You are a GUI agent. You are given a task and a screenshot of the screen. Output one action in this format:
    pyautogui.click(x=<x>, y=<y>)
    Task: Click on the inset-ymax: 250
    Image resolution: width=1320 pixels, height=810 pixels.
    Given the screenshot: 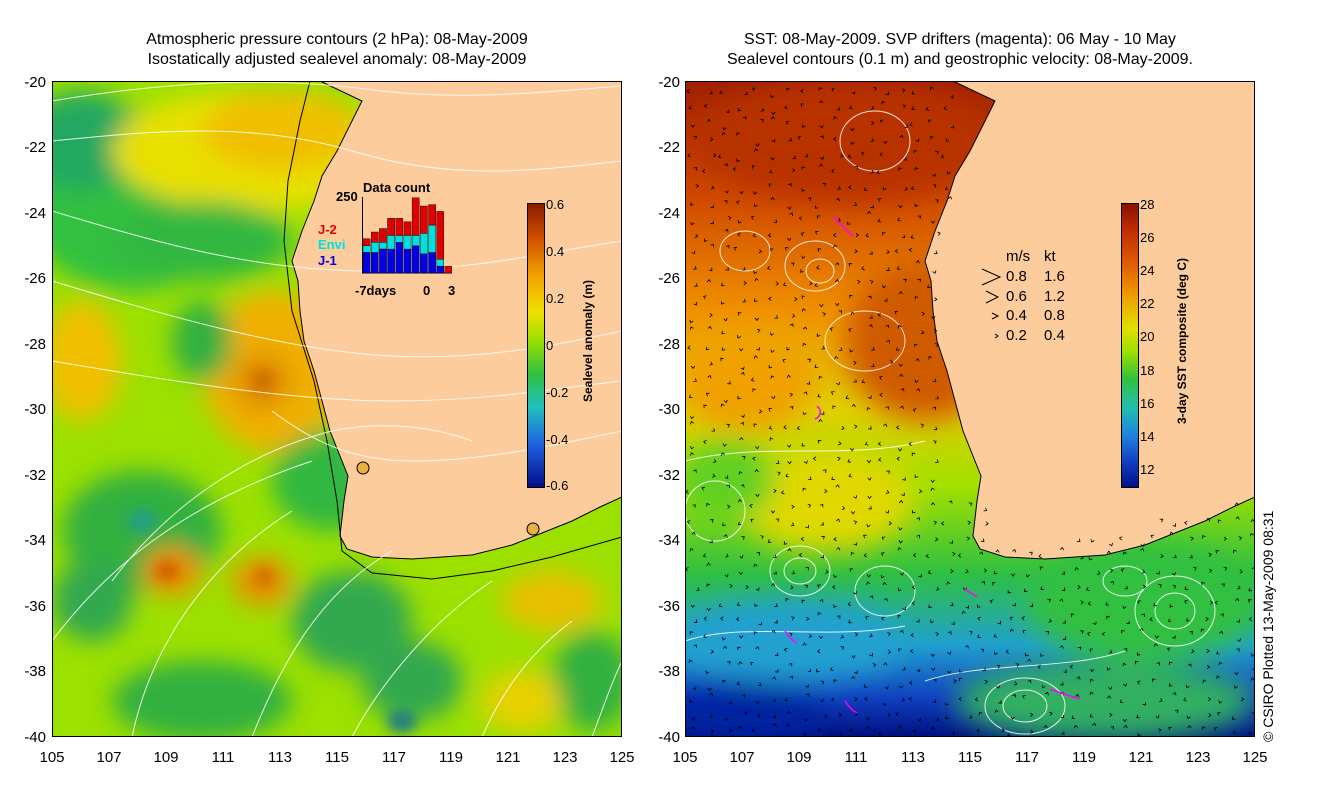 What is the action you would take?
    pyautogui.click(x=347, y=196)
    